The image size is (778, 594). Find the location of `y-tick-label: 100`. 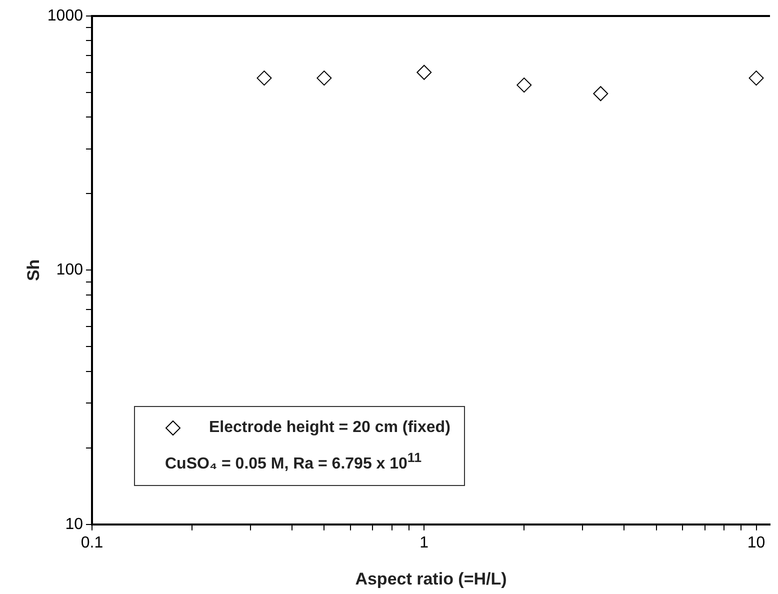

y-tick-label: 100 is located at coordinates (70, 270).